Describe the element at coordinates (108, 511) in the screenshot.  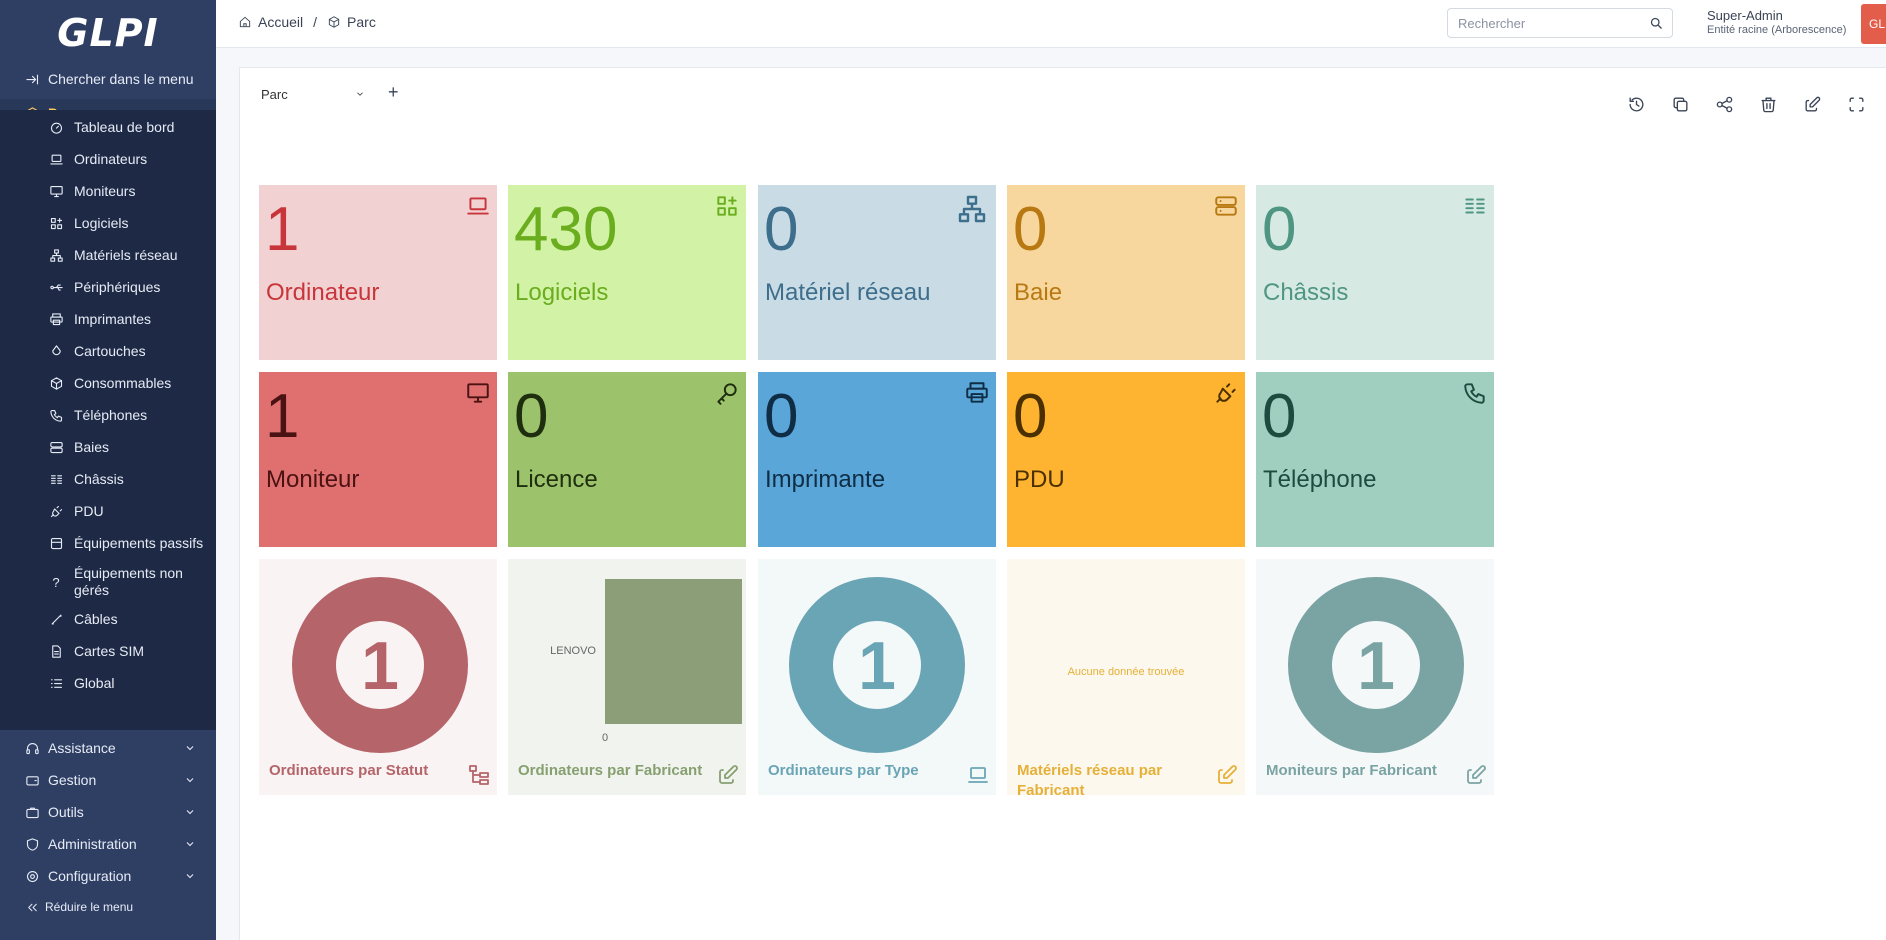
I see `sidebar-item-pdu: PDU` at that location.